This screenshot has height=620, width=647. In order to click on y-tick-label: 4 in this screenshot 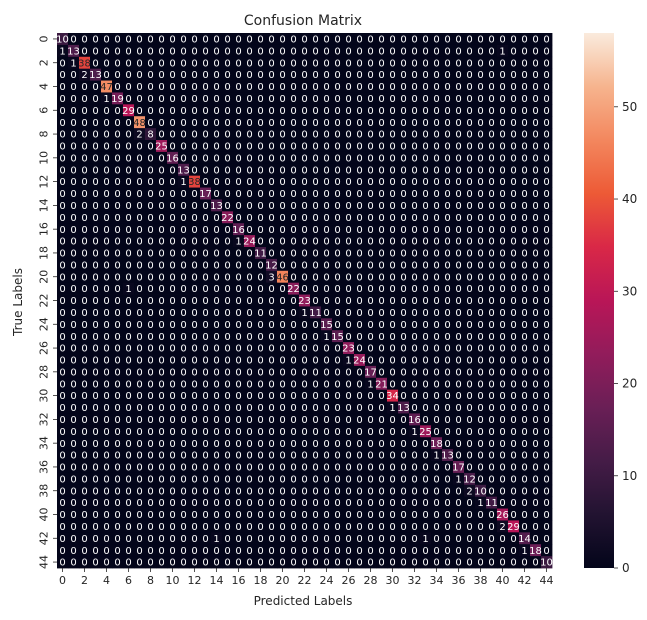, I will do `click(44, 86)`.